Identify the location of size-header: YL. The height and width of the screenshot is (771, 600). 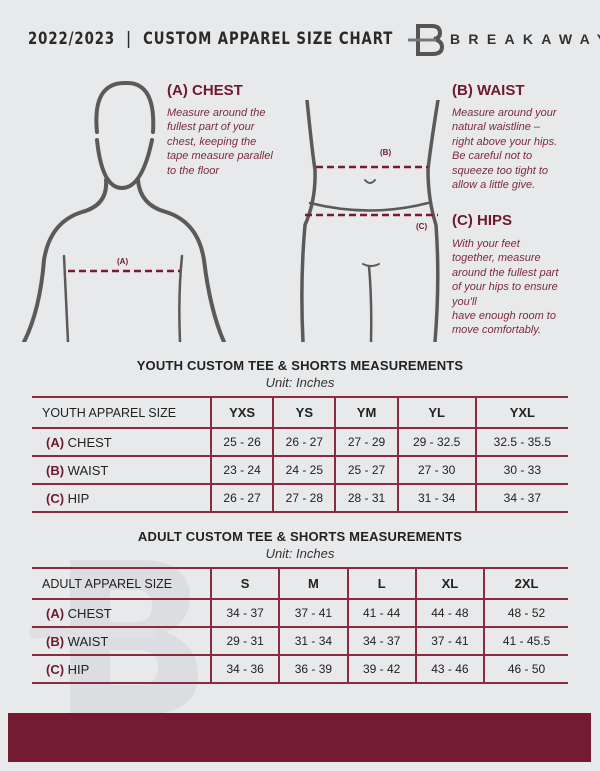
(436, 412).